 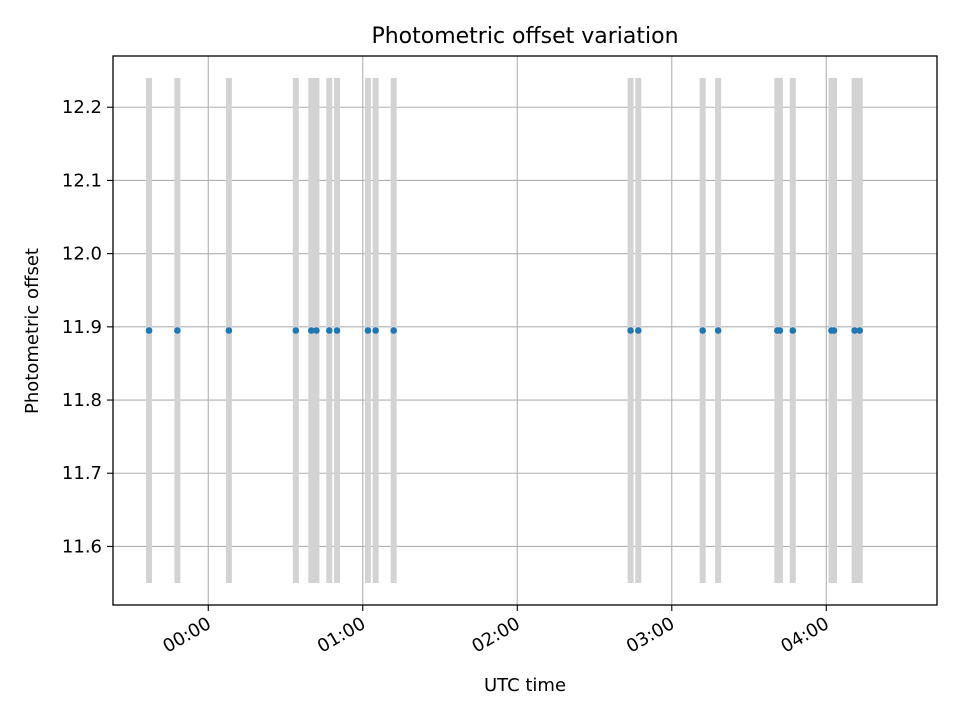 I want to click on y-tick-label: 11.8, so click(x=82, y=400).